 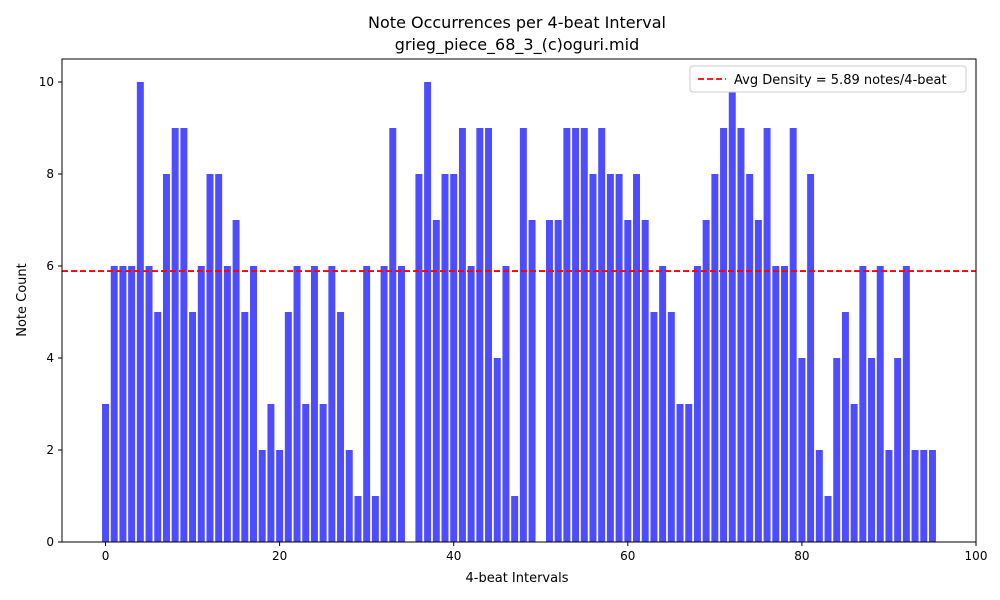 What do you see at coordinates (840, 80) in the screenshot?
I see `legend-label: Avg Density = 5.89 notes/4-beat` at bounding box center [840, 80].